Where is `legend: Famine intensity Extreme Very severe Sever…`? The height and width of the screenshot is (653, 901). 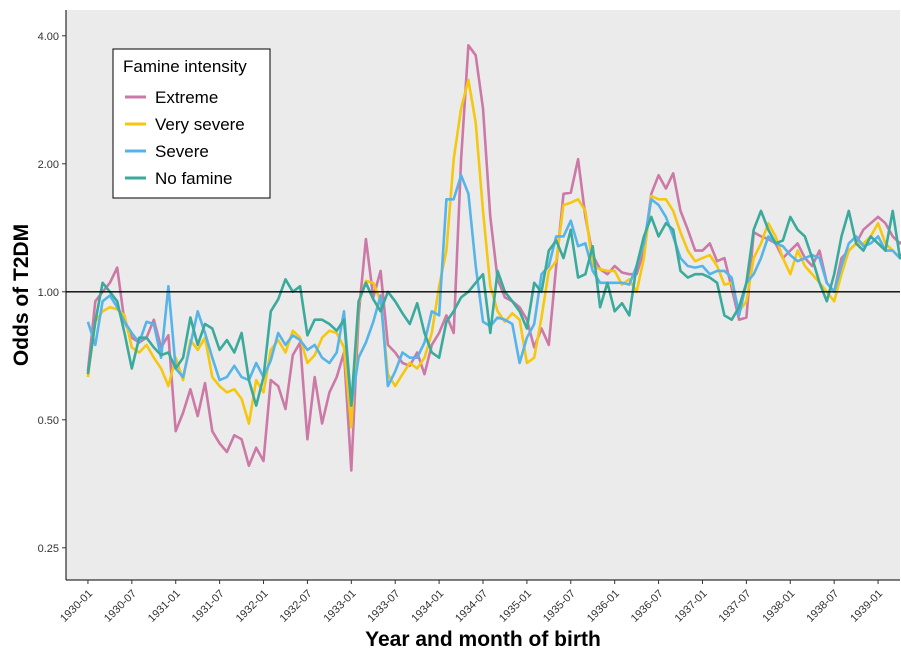 legend: Famine intensity Extreme Very severe Sever… is located at coordinates (191, 123).